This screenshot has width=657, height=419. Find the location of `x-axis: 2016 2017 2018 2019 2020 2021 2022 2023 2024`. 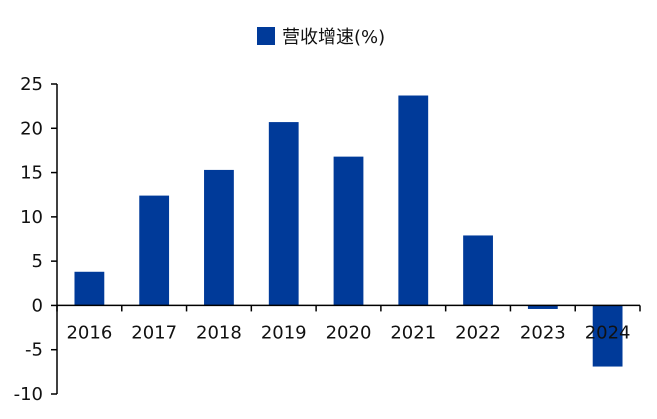

x-axis: 2016 2017 2018 2019 2020 2021 2022 2023 2024 is located at coordinates (348, 323).